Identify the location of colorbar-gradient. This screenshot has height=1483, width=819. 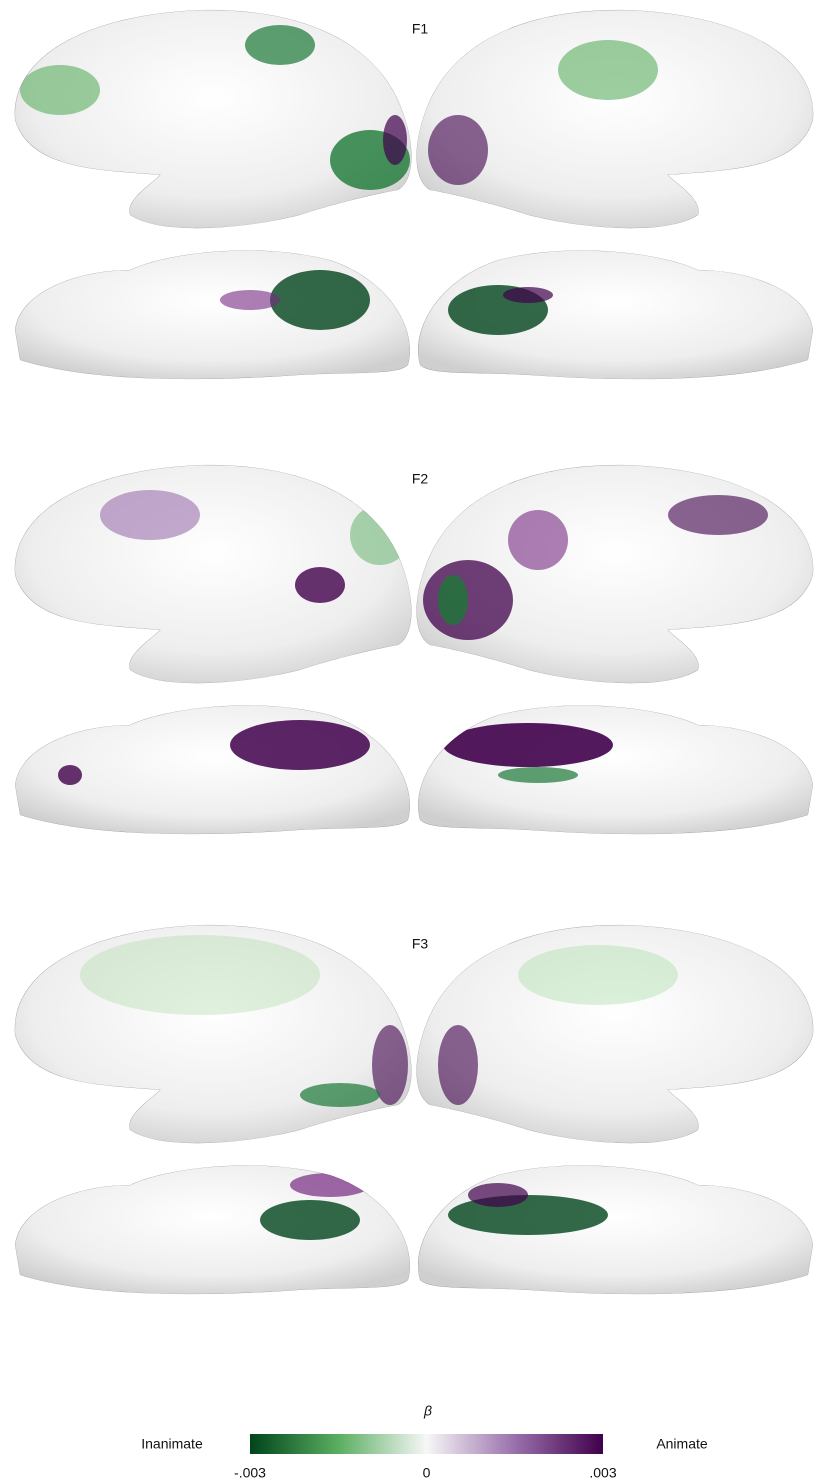
(426, 1444).